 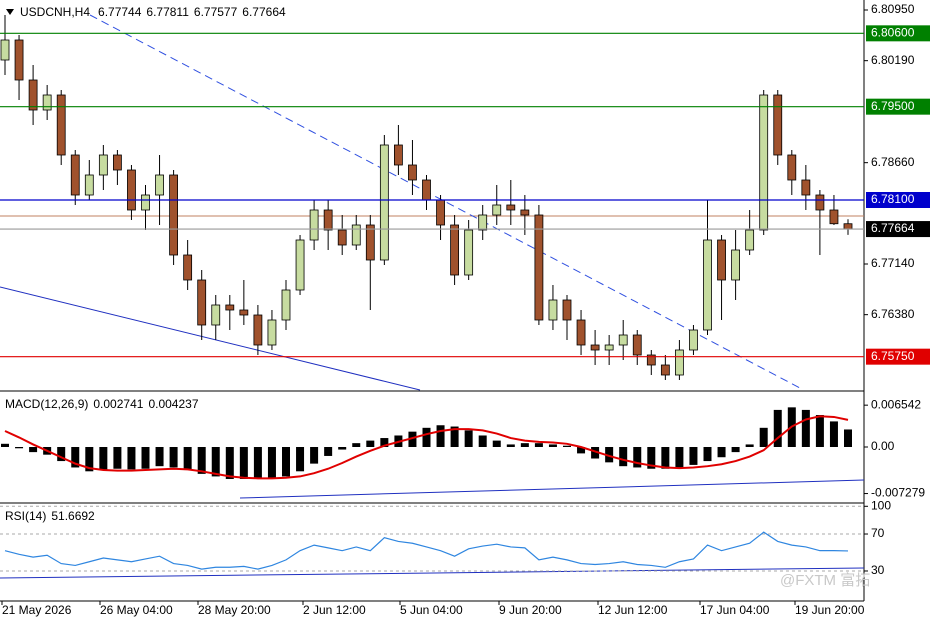 I want to click on x-tick-label: 9 Jun 20:00, so click(x=530, y=610).